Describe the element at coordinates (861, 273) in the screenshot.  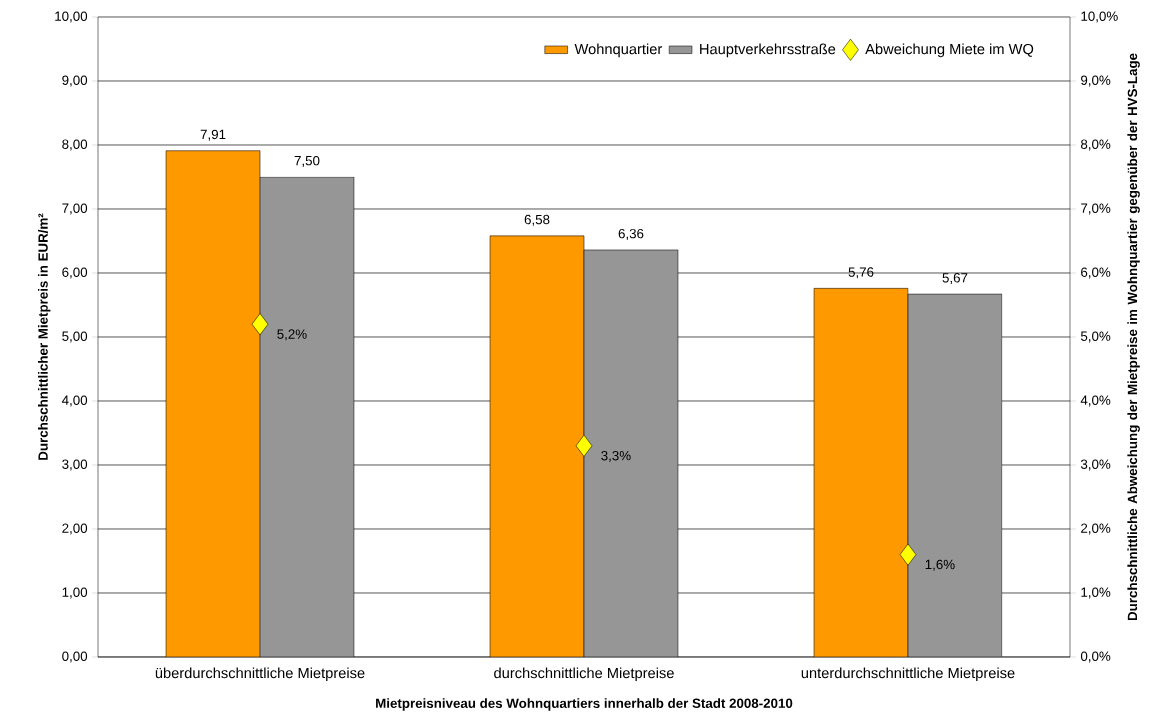
I see `data-label: 5,76` at that location.